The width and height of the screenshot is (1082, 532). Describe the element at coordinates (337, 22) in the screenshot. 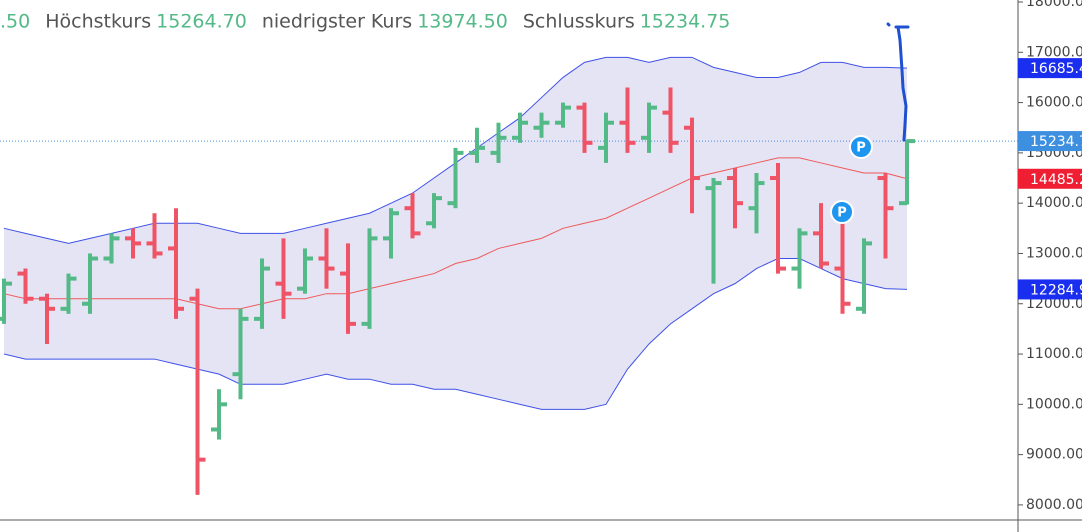

I see `header-text: niedrigster Kurs` at that location.